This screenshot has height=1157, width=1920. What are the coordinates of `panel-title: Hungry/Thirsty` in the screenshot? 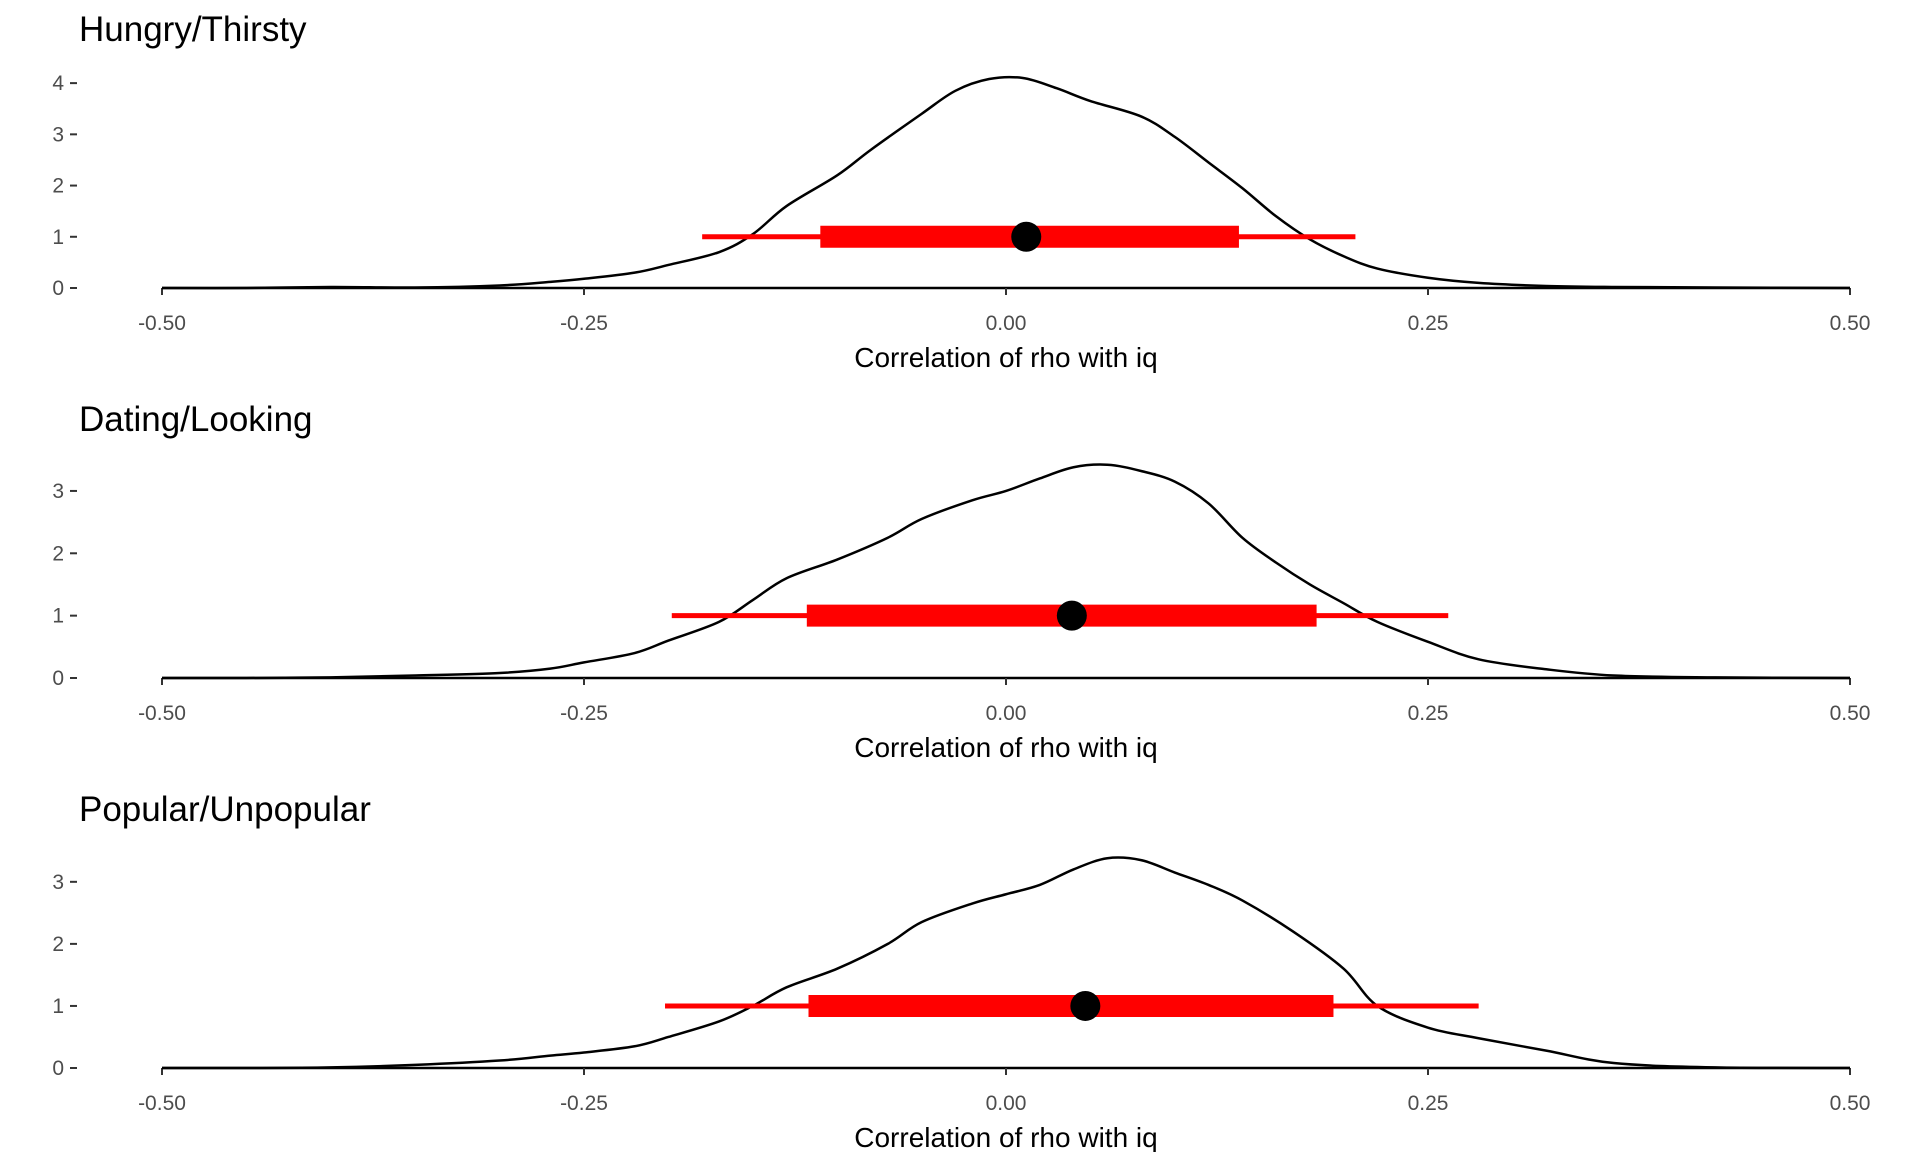 It's located at (193, 29).